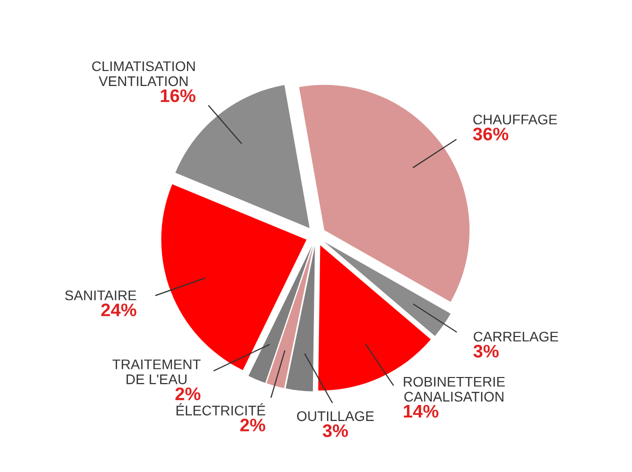 This screenshot has width=632, height=472. I want to click on slice-label: ROBINETTERIE CANALISATION, so click(454, 389).